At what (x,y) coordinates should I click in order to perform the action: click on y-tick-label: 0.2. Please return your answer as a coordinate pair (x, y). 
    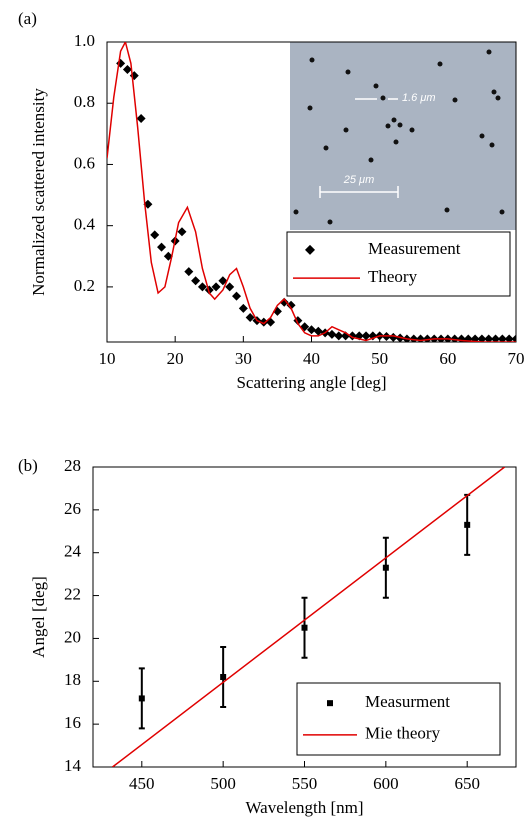
    Looking at the image, I should click on (84, 285).